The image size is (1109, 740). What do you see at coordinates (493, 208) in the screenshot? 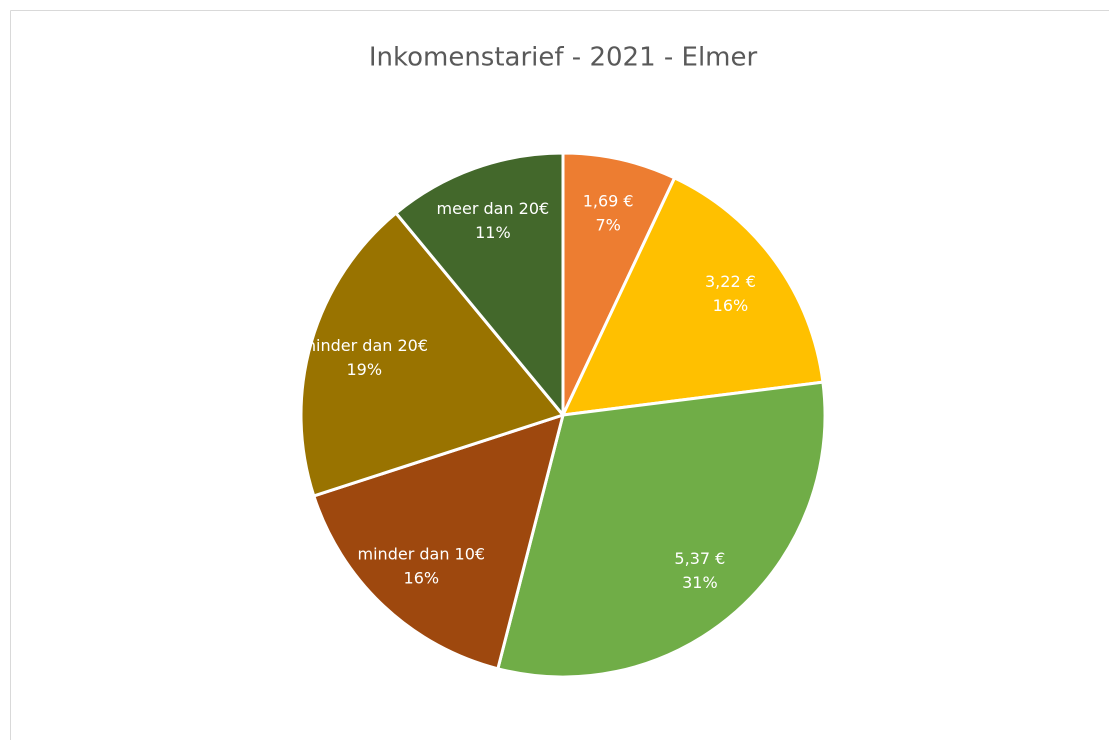
I see `data-label-category: meer dan 20€` at bounding box center [493, 208].